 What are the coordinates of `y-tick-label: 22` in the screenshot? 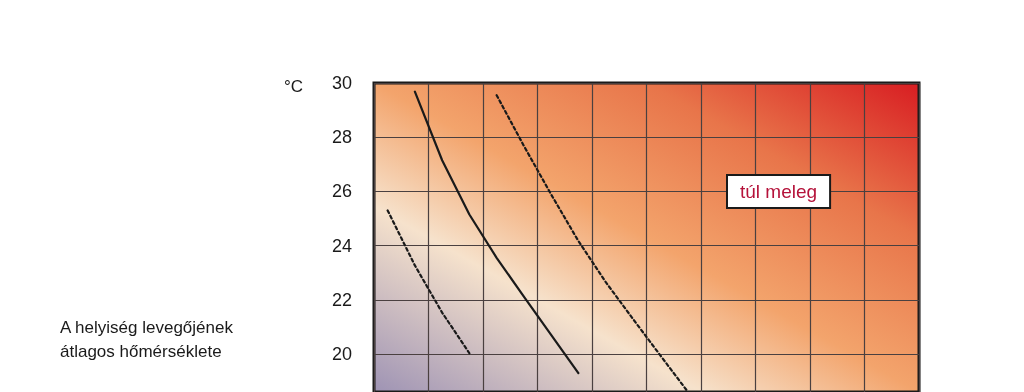 It's located at (341, 299).